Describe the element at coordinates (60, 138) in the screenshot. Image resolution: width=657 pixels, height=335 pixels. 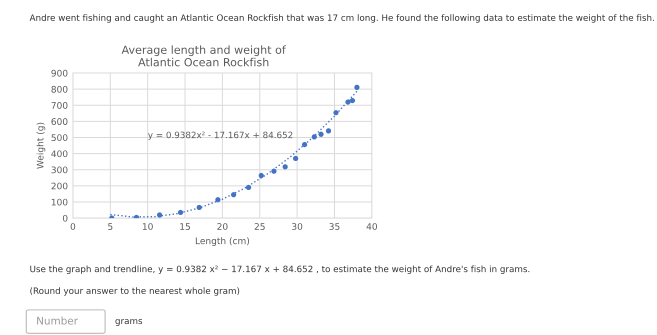
I see `y-tick-label: 500` at that location.